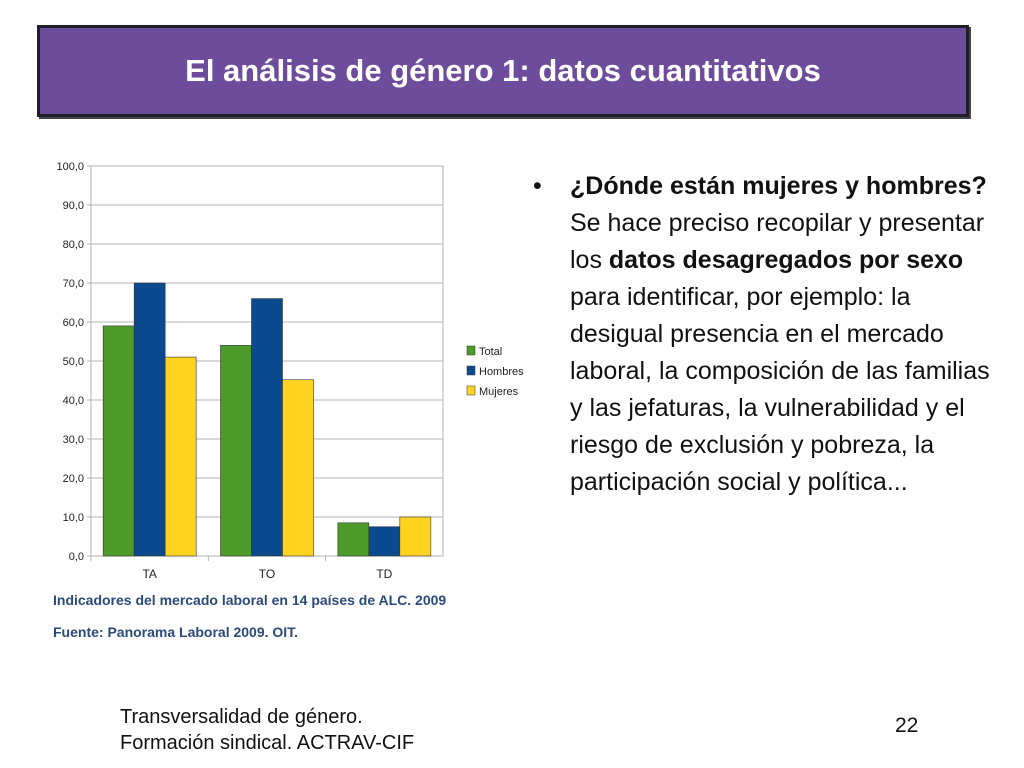 Image resolution: width=1024 pixels, height=768 pixels. What do you see at coordinates (70, 167) in the screenshot?
I see `y-tick-label: 100,0` at bounding box center [70, 167].